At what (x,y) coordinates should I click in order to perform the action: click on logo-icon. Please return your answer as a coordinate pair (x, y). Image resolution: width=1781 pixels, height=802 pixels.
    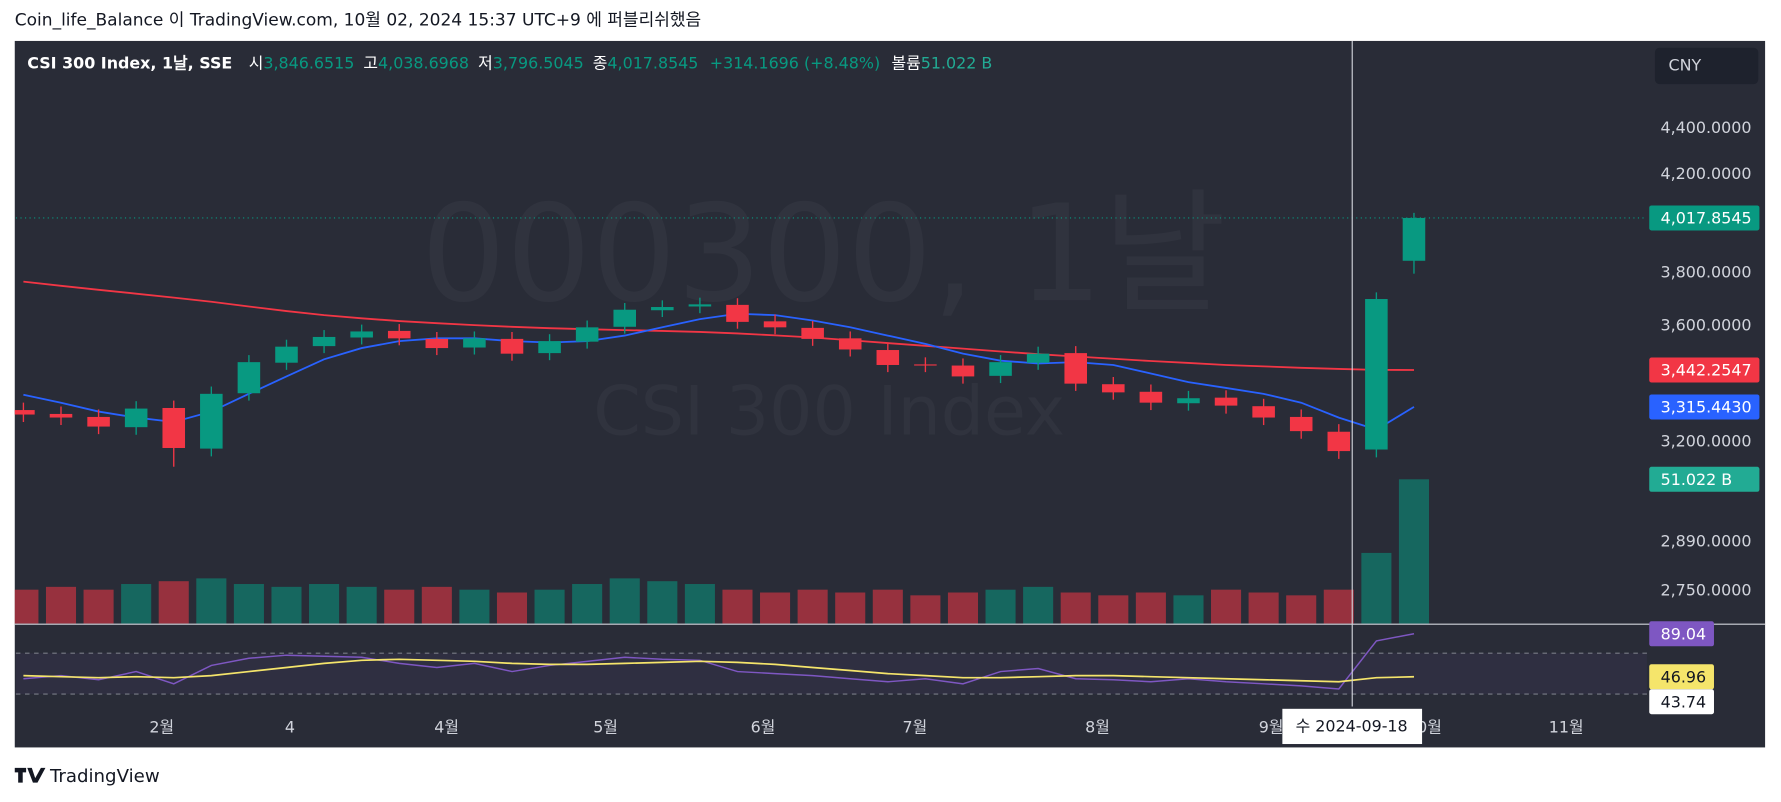
    Looking at the image, I should click on (30, 775).